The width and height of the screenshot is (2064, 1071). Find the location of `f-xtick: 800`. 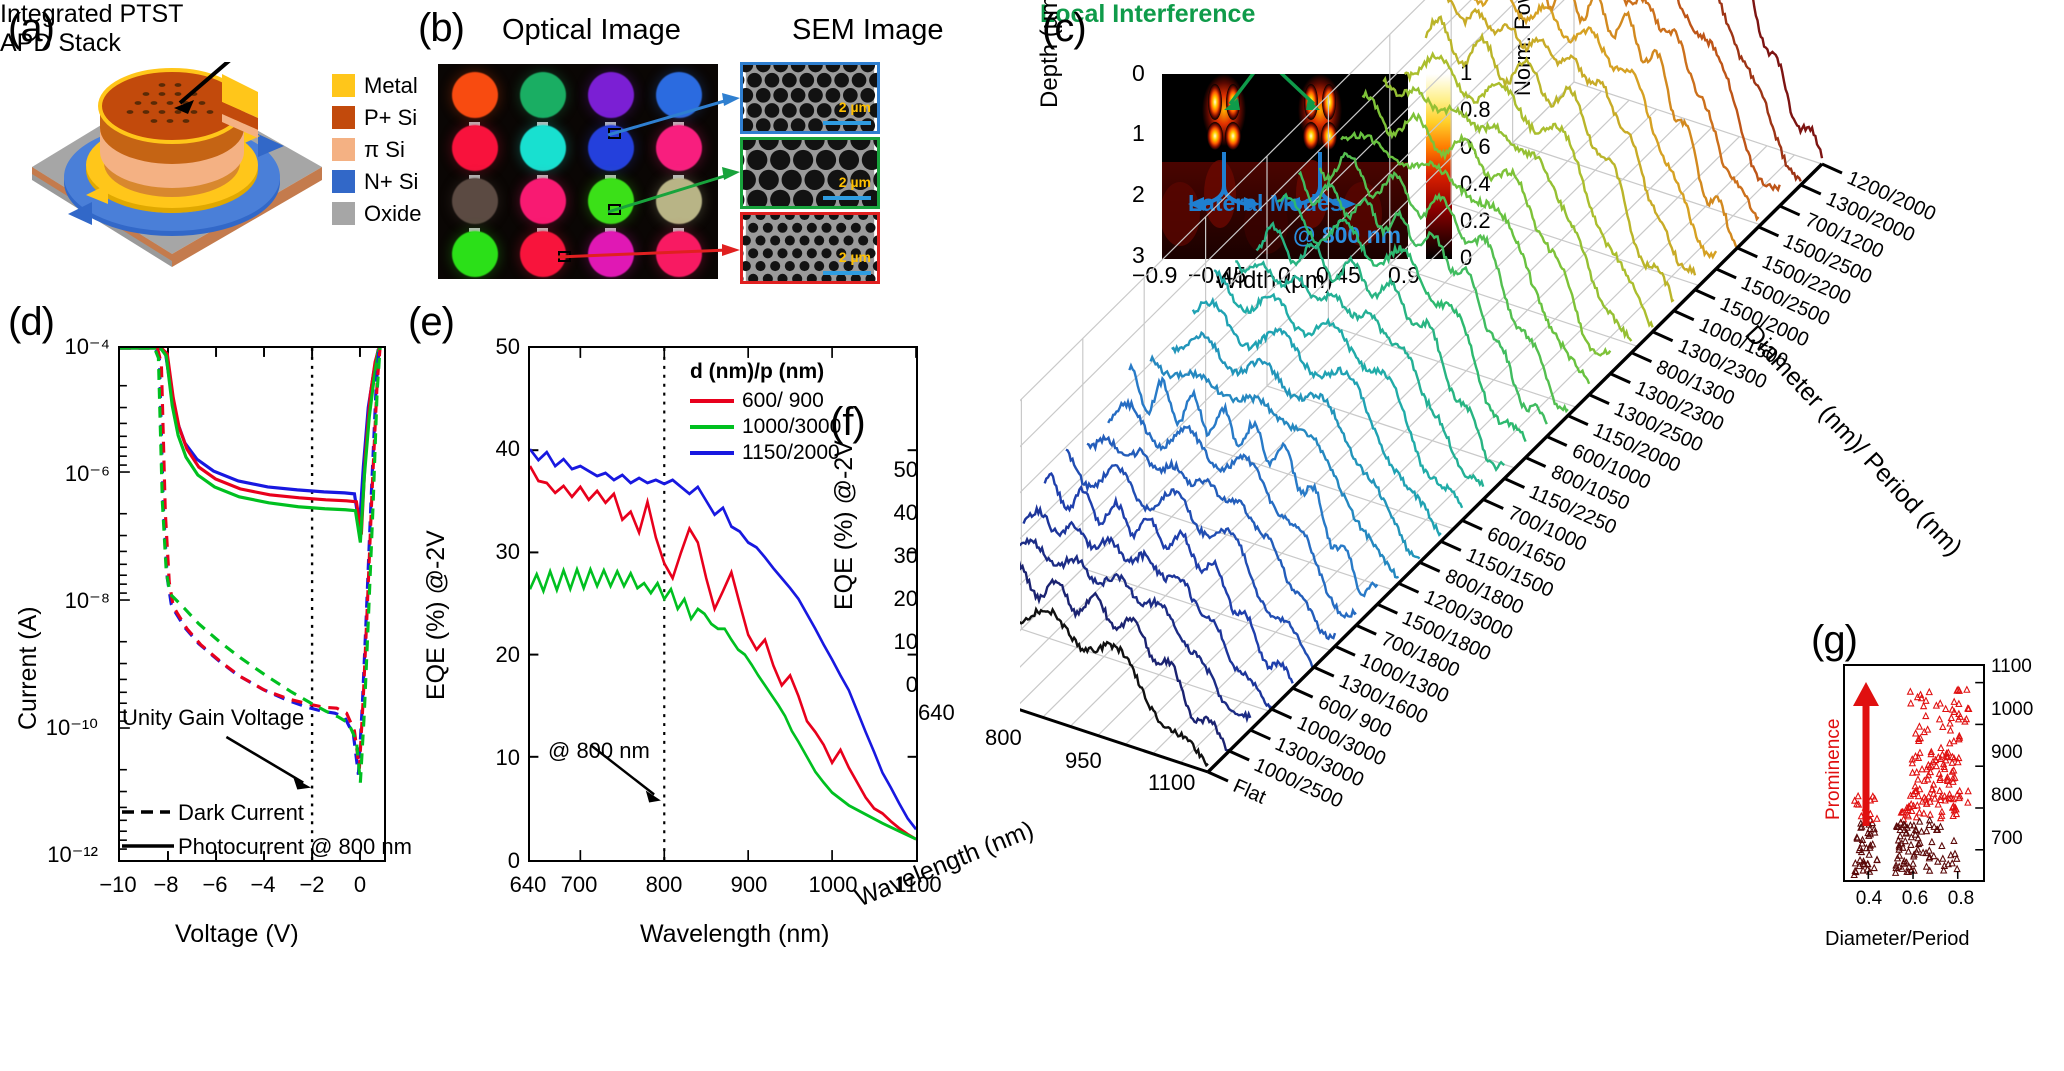

f-xtick: 800 is located at coordinates (1003, 737).